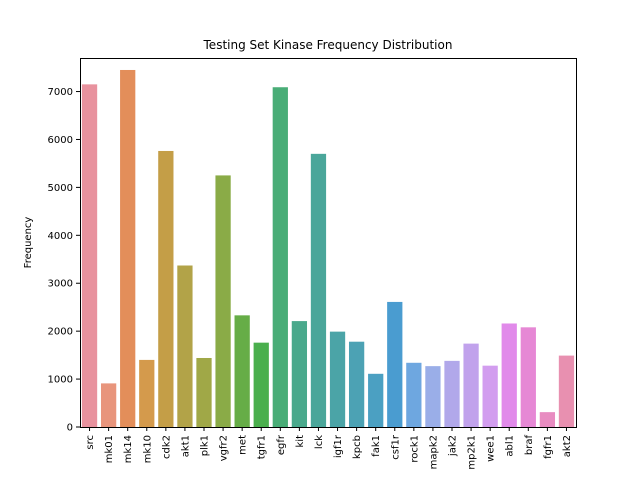  Describe the element at coordinates (108, 405) in the screenshot. I see `bar-mk01` at that location.